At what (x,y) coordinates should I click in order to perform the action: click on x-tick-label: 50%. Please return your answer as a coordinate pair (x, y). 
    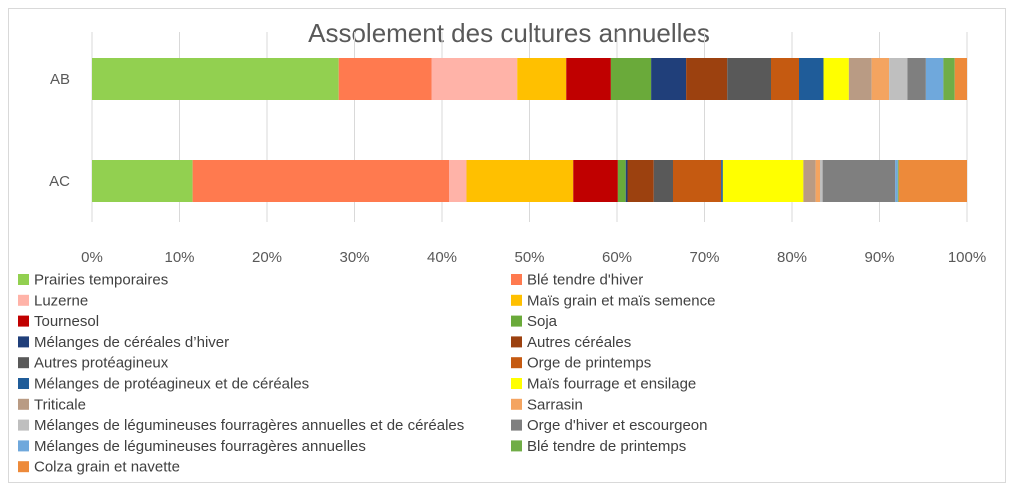
    Looking at the image, I should click on (529, 257).